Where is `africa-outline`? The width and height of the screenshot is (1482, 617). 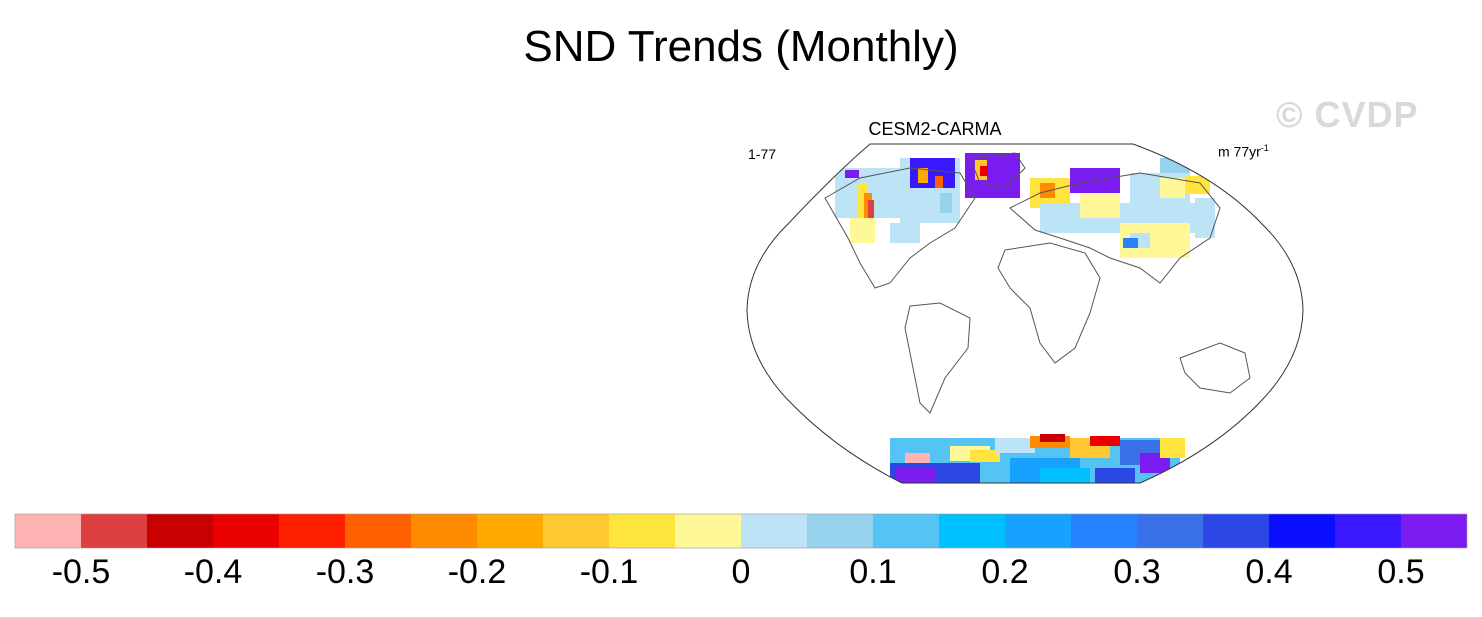
africa-outline is located at coordinates (1049, 303).